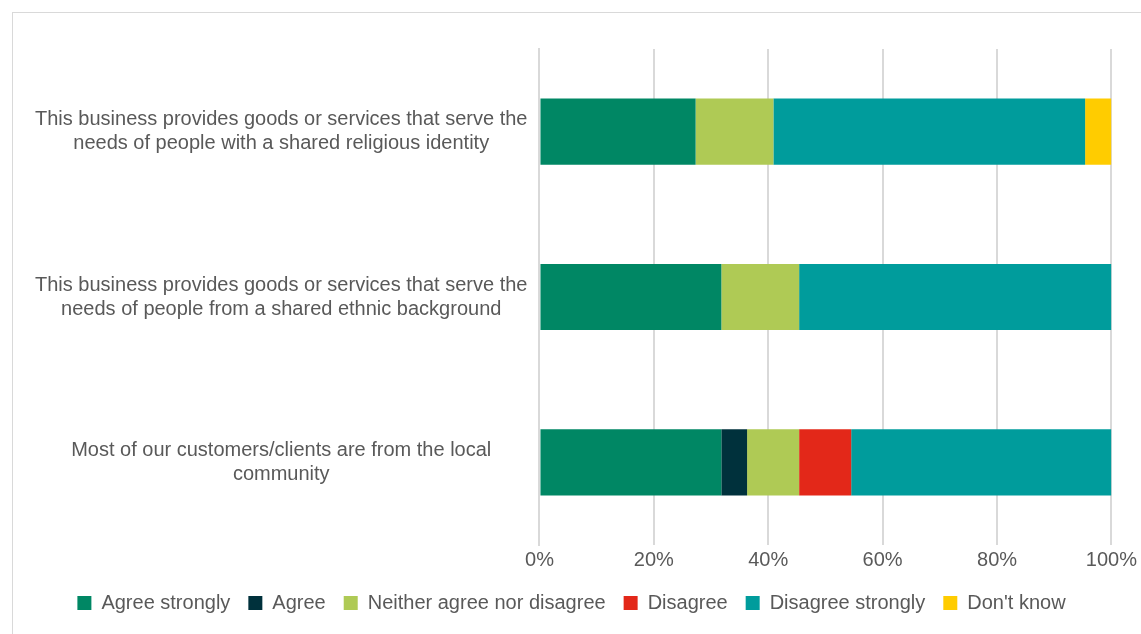 The height and width of the screenshot is (634, 1141). I want to click on legend-label: Agree strongly, so click(166, 601).